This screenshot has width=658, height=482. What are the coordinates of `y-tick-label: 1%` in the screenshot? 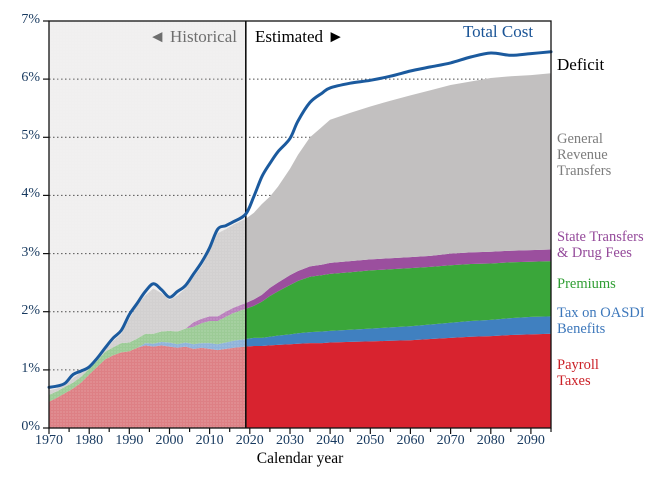 It's located at (30, 368).